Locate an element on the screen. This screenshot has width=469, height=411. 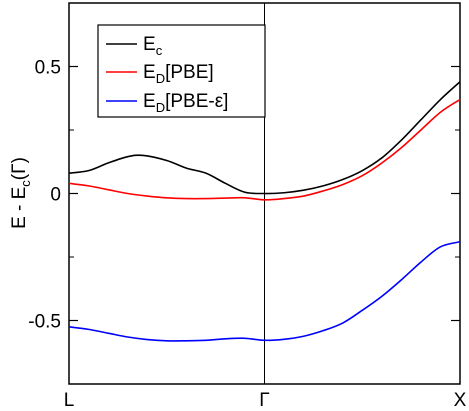
legend-label-ec: Ec is located at coordinates (153, 46).